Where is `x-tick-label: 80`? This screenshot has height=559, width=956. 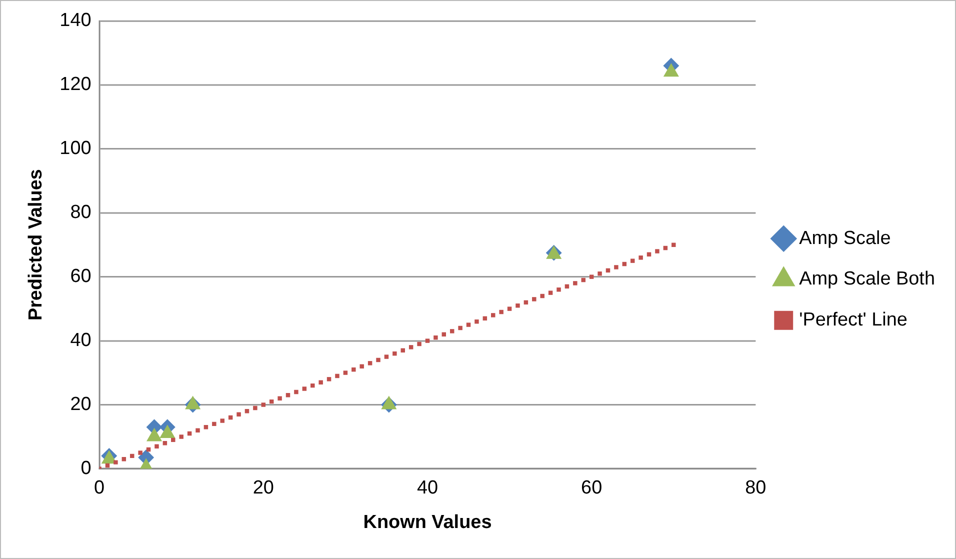 x-tick-label: 80 is located at coordinates (755, 487).